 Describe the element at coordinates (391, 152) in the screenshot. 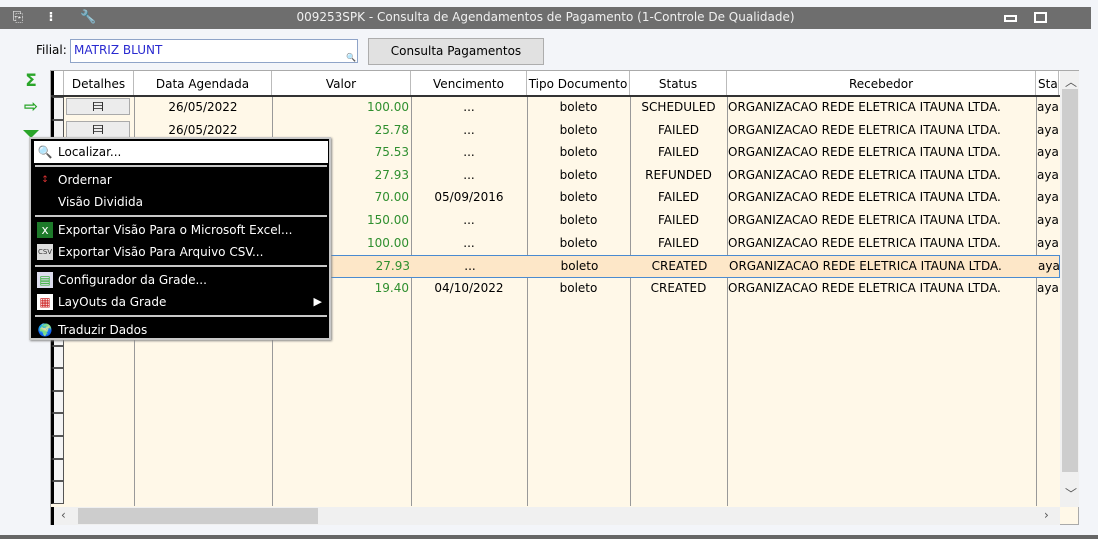

I see `cell-valor: 75.53` at that location.